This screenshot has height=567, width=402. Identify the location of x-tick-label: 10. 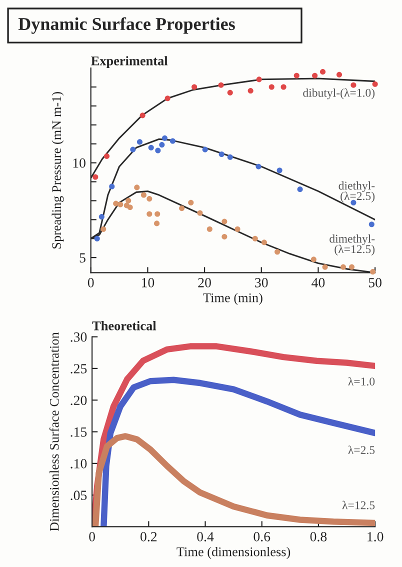
(148, 283).